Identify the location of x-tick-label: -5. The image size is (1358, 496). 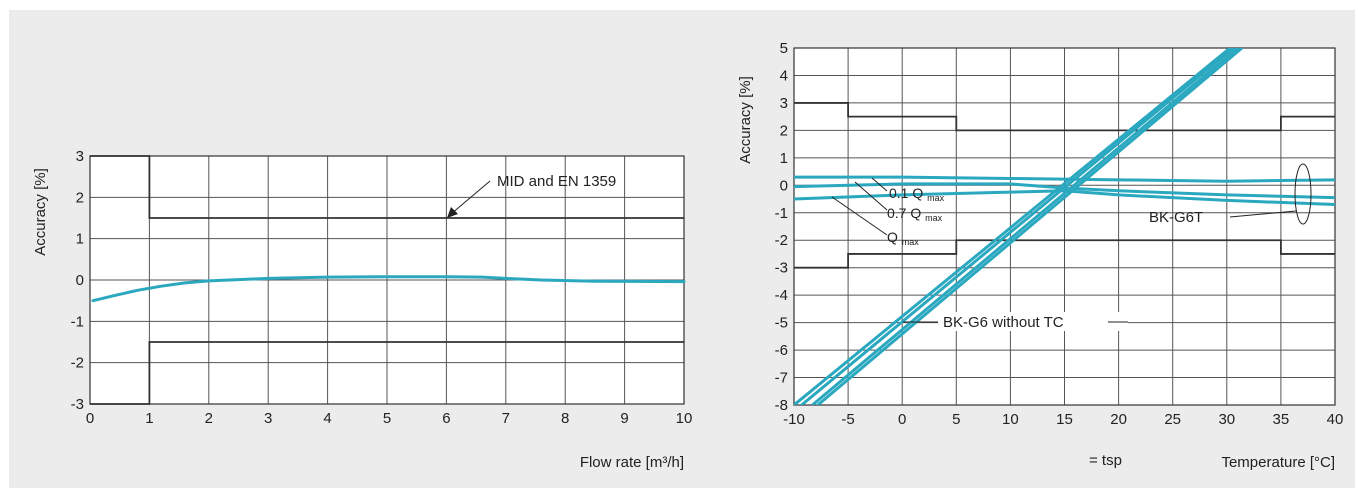
(847, 419).